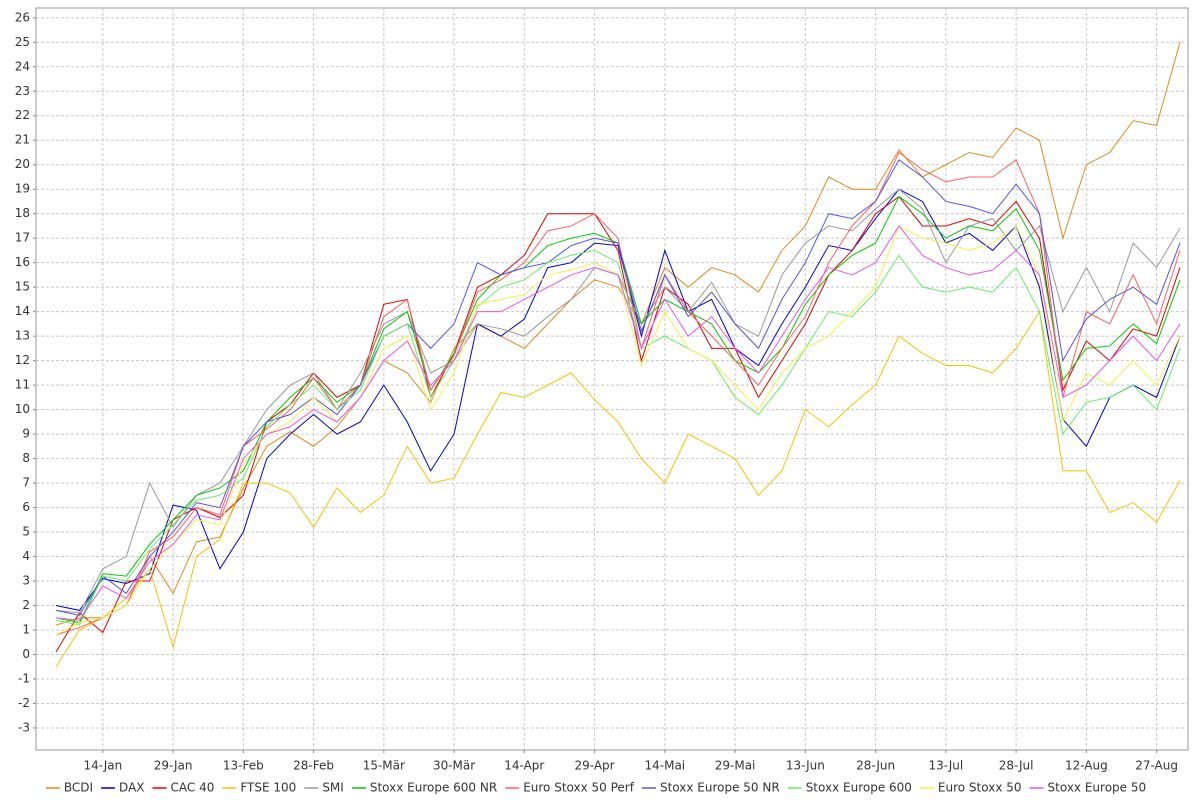 This screenshot has width=1200, height=800. What do you see at coordinates (26, 532) in the screenshot?
I see `y-tick-label: 5` at bounding box center [26, 532].